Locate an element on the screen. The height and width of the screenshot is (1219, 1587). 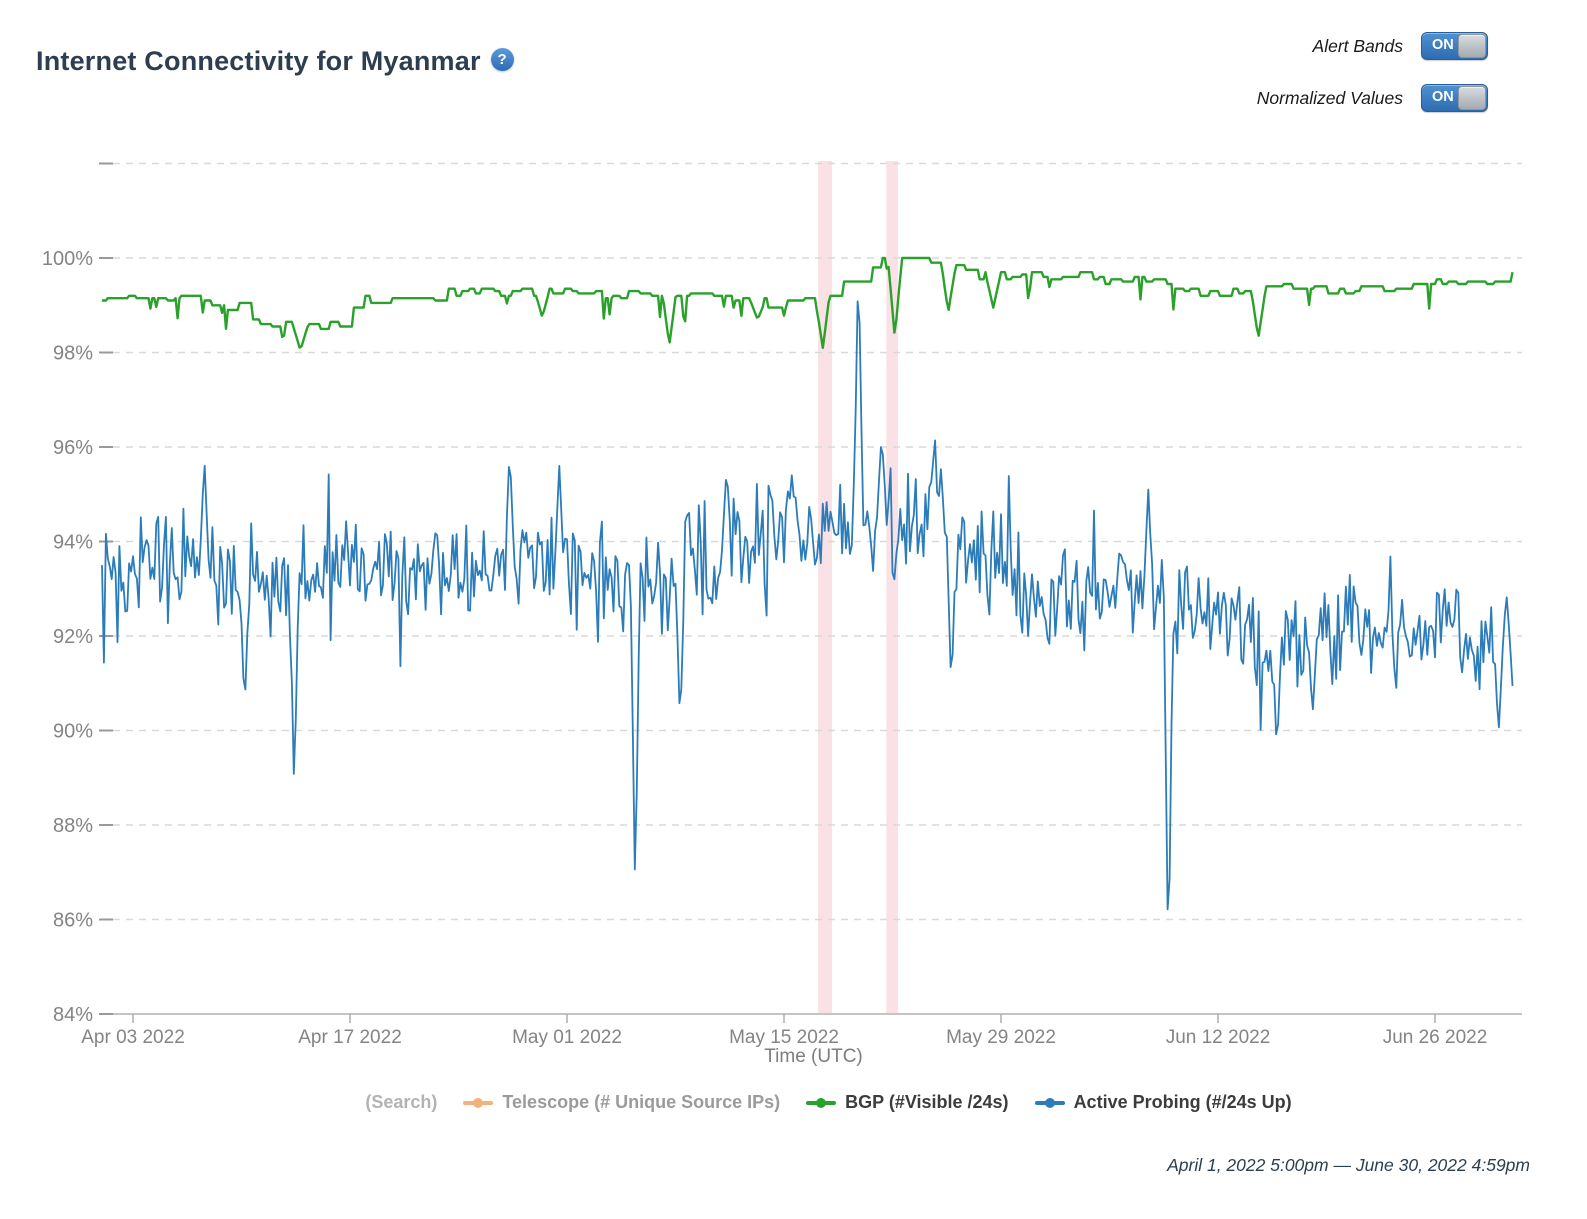
legend-label-search: (Search) is located at coordinates (401, 1102).